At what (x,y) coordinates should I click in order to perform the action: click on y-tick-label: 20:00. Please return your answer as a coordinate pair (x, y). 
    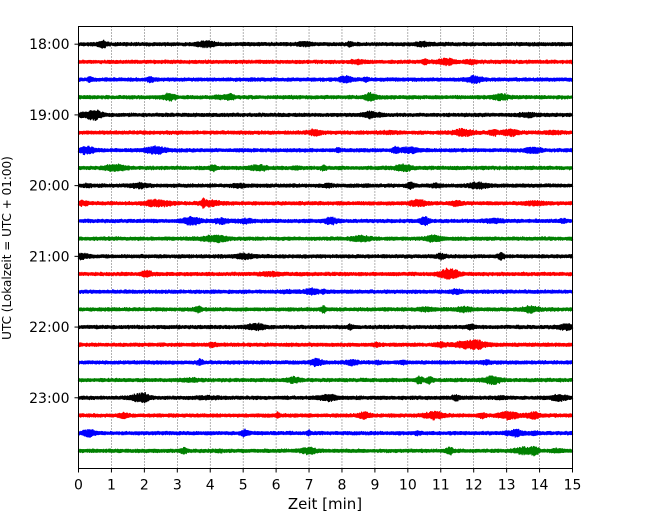
    Looking at the image, I should click on (49, 187).